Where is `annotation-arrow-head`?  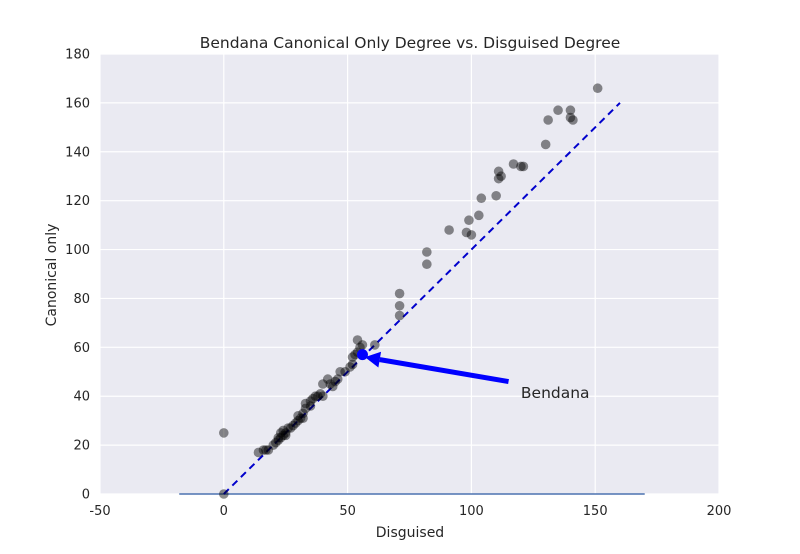 annotation-arrow-head is located at coordinates (373, 359).